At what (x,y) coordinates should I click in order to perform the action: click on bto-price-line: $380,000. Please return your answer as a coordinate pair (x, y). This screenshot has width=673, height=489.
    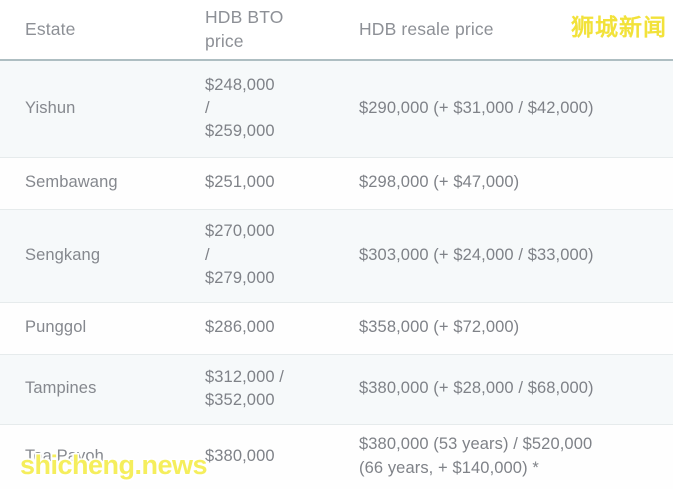
    Looking at the image, I should click on (240, 456).